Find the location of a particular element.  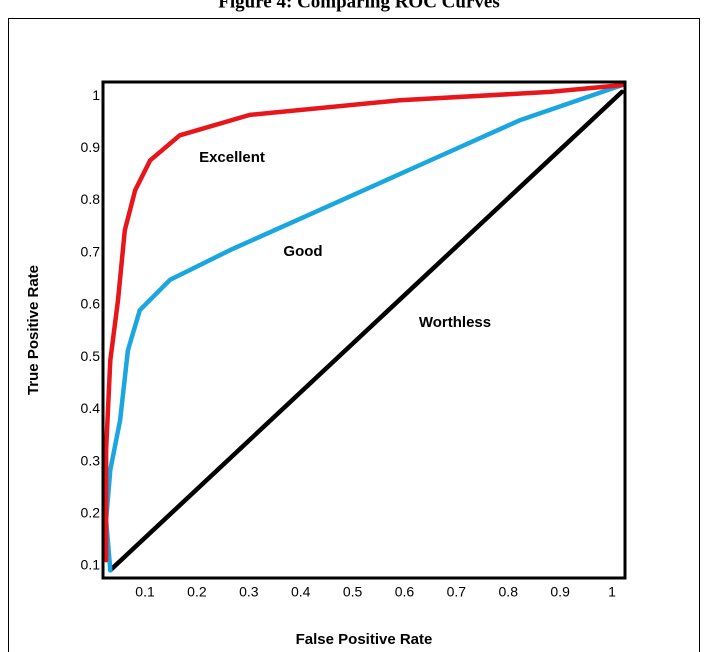

x-tick-label: 0.7 is located at coordinates (457, 592).